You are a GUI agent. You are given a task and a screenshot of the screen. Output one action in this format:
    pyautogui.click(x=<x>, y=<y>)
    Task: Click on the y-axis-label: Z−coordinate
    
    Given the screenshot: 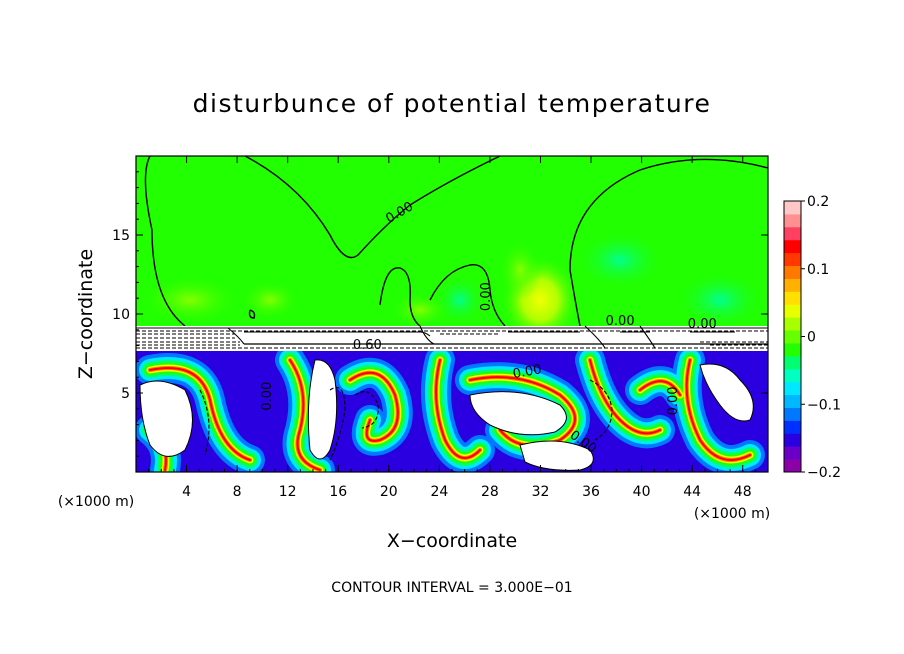 What is the action you would take?
    pyautogui.click(x=86, y=314)
    